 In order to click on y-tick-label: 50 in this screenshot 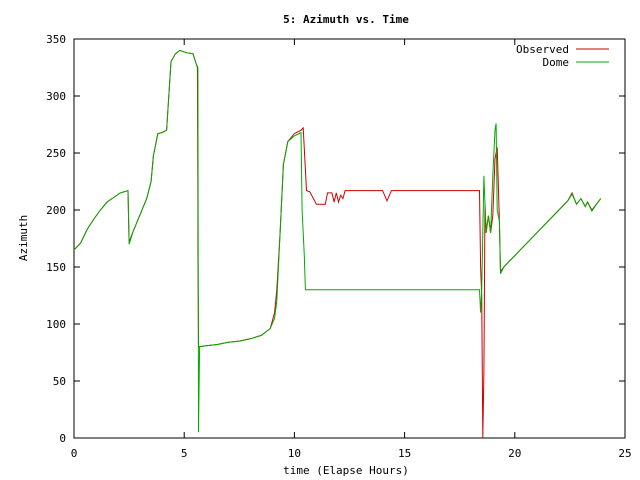, I will do `click(59, 381)`.